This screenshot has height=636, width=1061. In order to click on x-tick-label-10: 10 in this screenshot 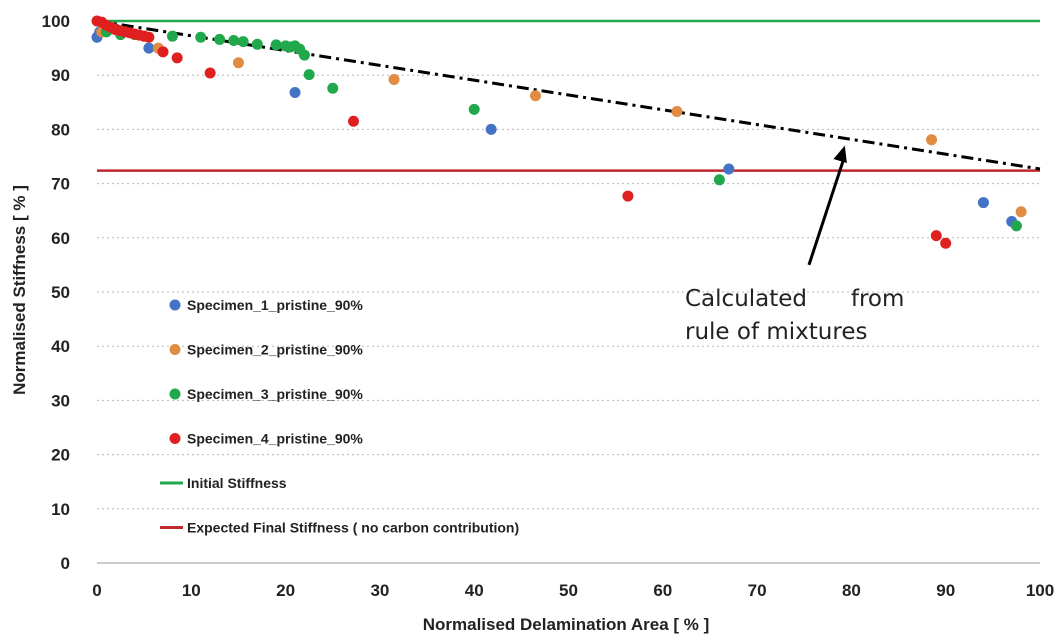, I will do `click(191, 590)`.